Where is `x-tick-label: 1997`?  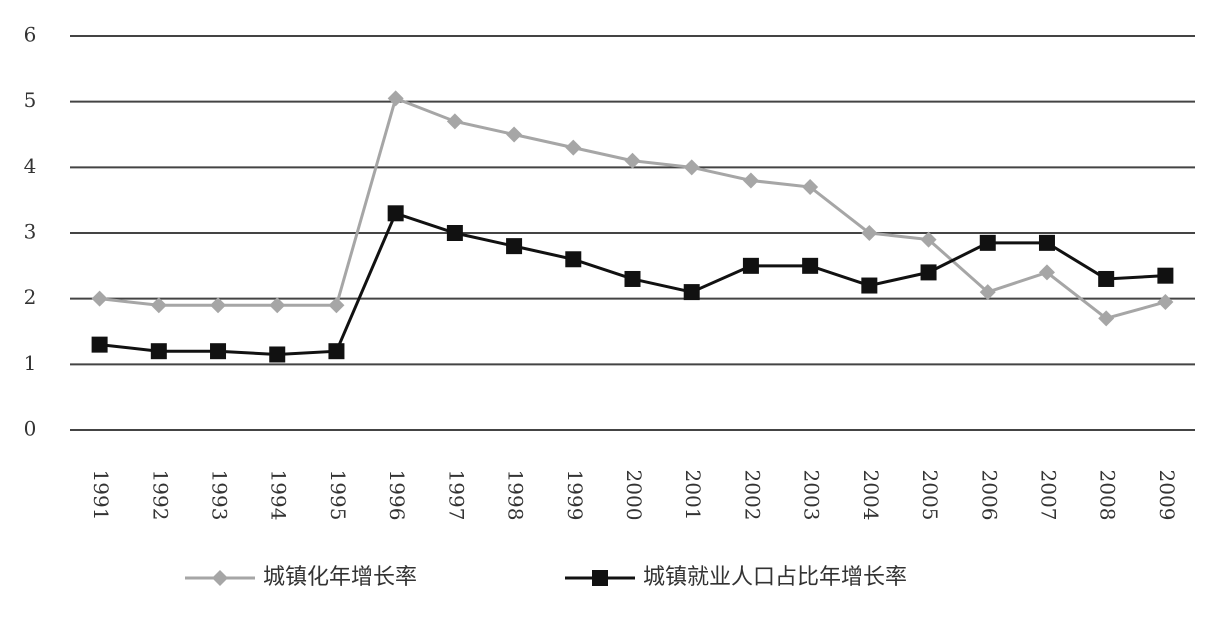 x-tick-label: 1997 is located at coordinates (456, 495).